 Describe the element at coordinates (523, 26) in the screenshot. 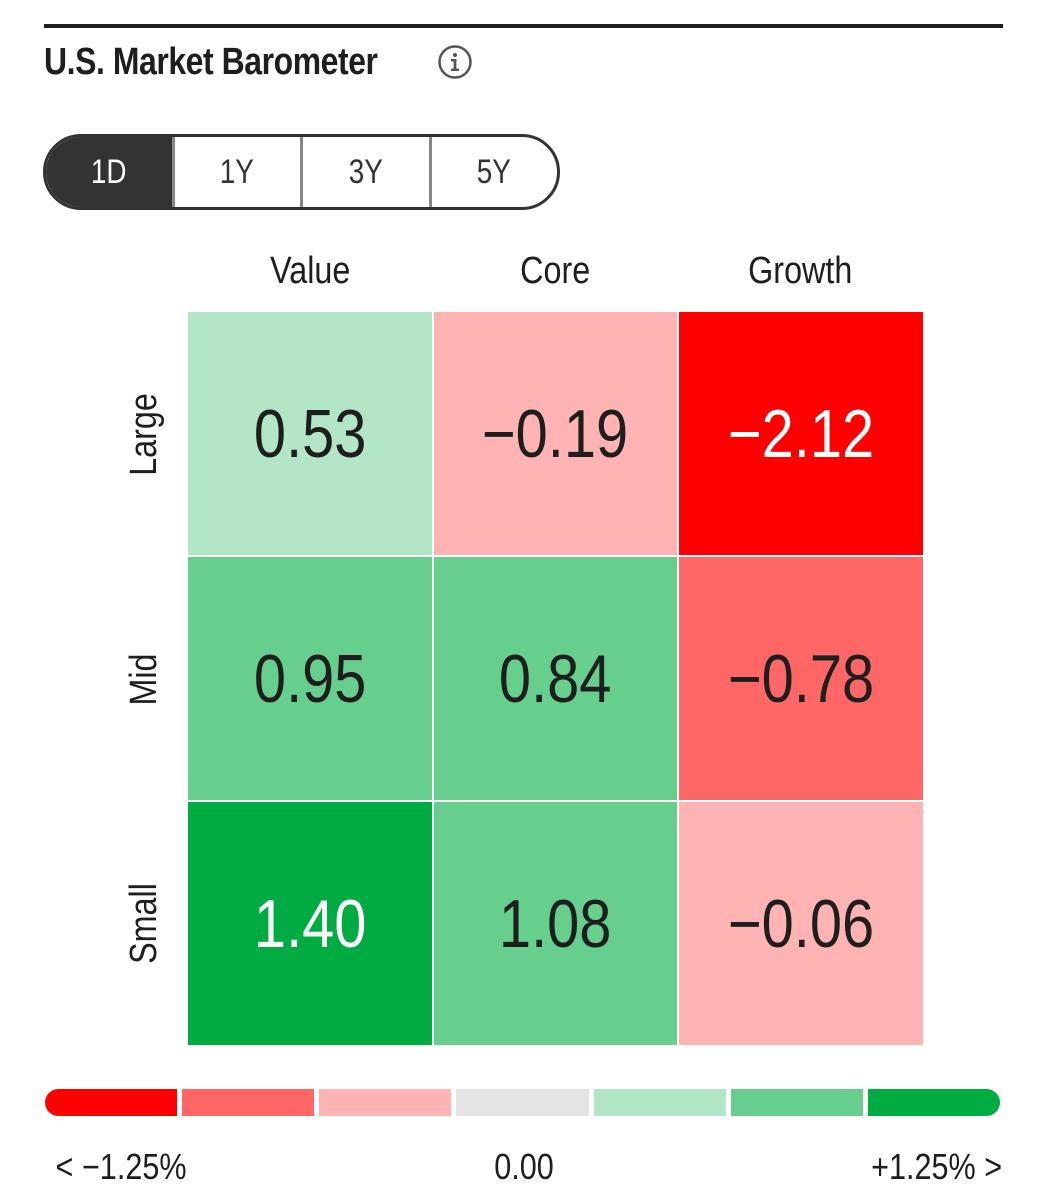

I see `top-rule` at that location.